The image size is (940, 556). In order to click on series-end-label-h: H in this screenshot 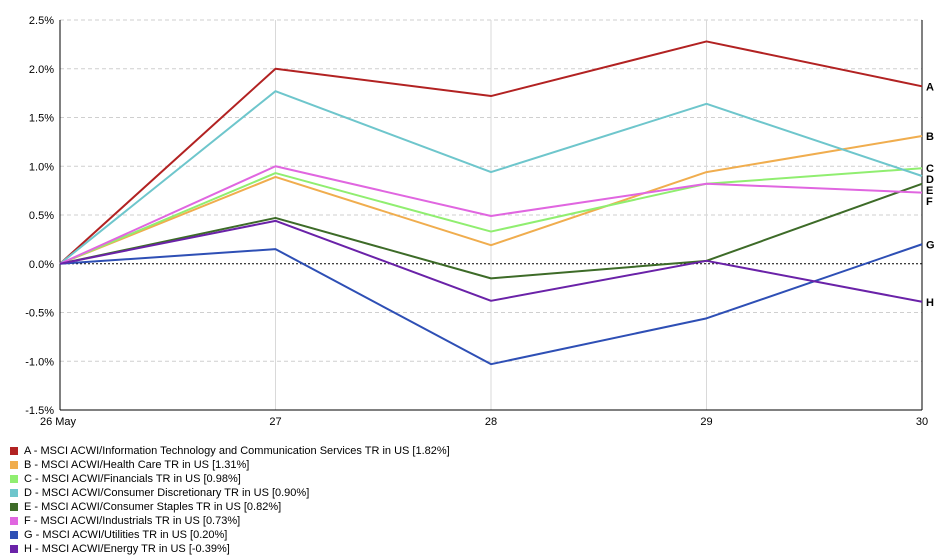, I will do `click(930, 303)`.